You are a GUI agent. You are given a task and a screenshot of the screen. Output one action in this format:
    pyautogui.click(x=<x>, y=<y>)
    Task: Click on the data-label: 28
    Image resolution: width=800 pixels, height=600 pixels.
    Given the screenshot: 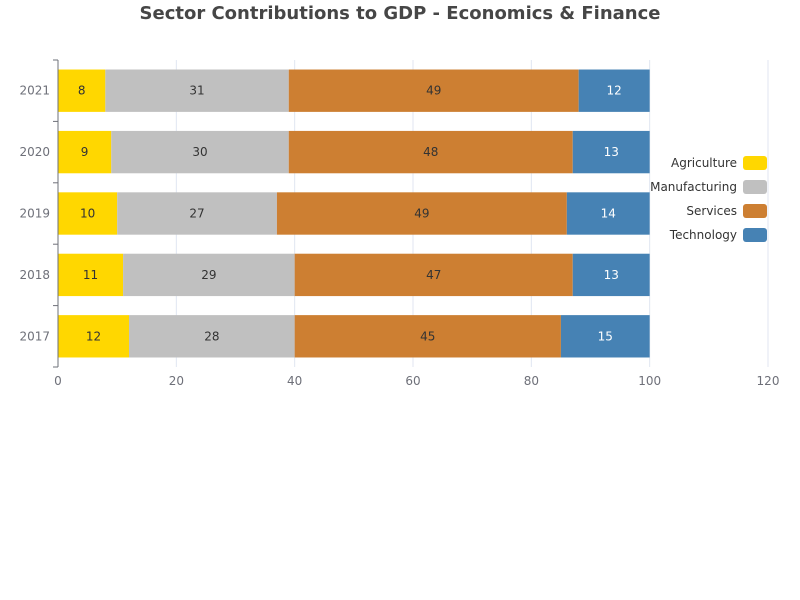 What is the action you would take?
    pyautogui.click(x=211, y=336)
    